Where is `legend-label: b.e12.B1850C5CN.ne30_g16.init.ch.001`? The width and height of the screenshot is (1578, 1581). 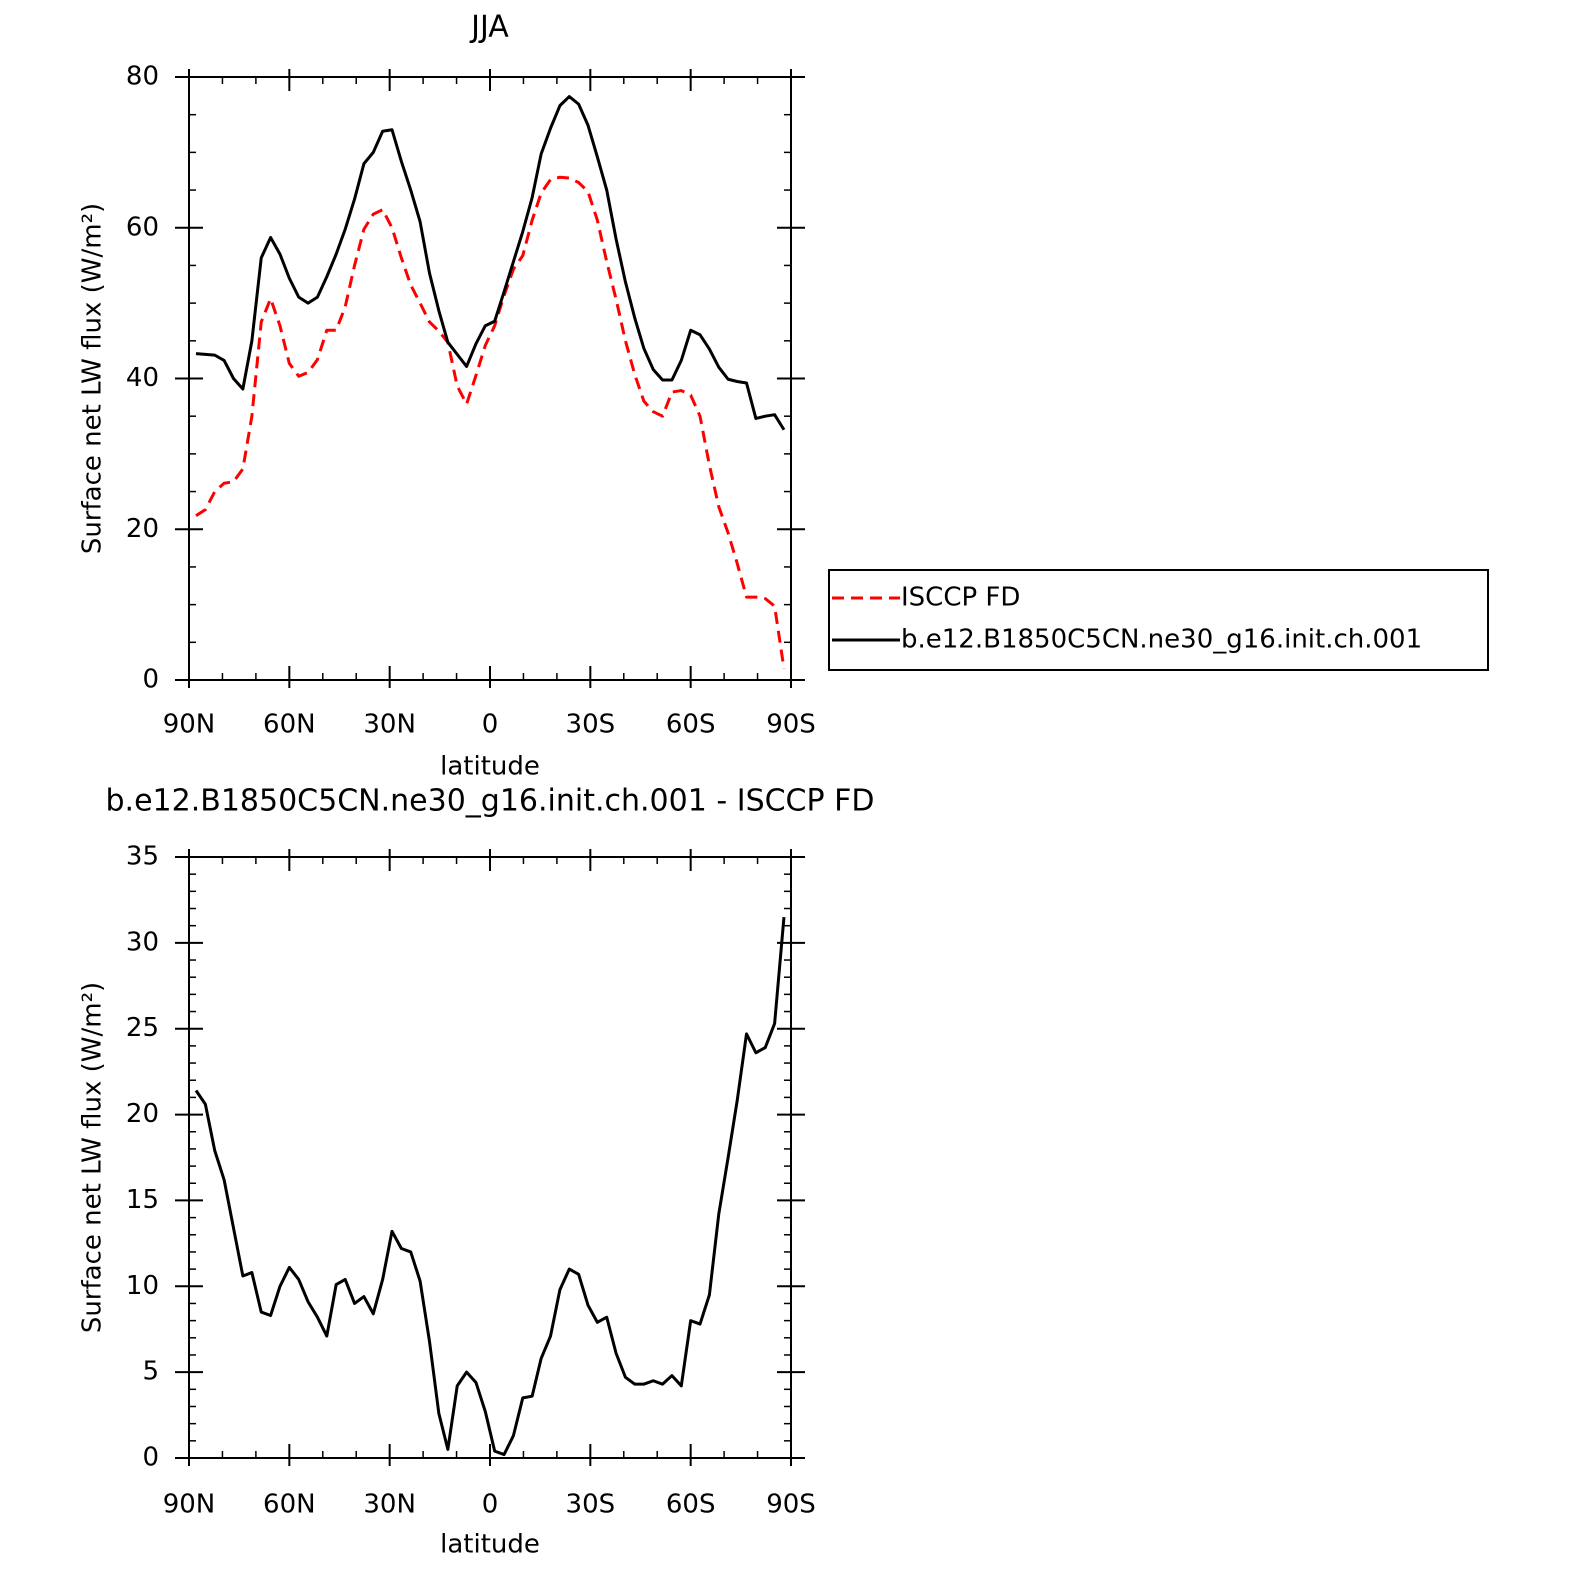 legend-label: b.e12.B1850C5CN.ne30_g16.init.ch.001 is located at coordinates (1161, 640).